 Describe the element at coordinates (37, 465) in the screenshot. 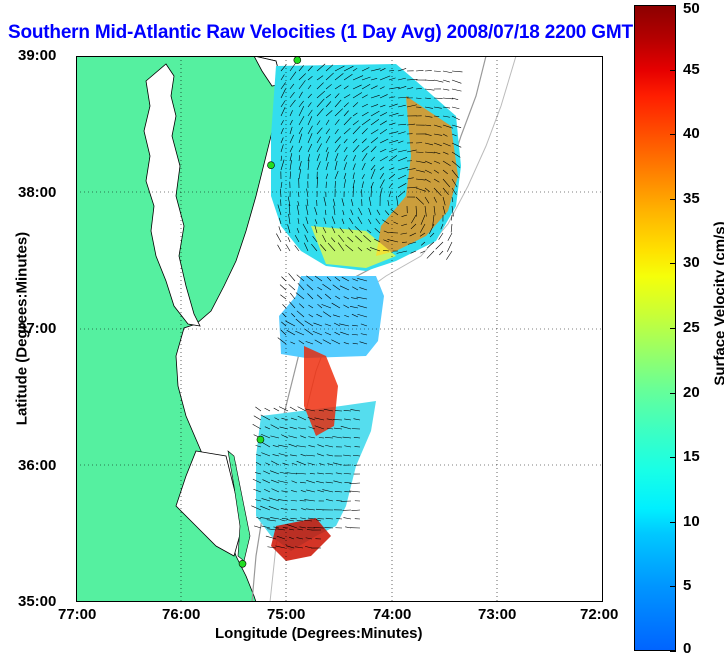

I see `y-tick: 36:00` at that location.